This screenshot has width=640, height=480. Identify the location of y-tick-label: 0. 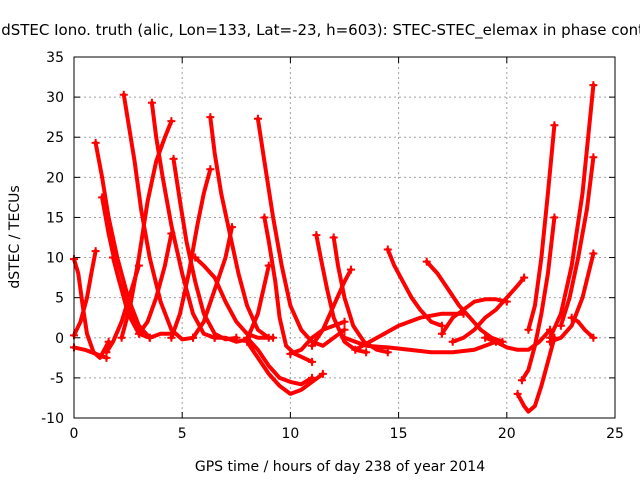
(59, 339).